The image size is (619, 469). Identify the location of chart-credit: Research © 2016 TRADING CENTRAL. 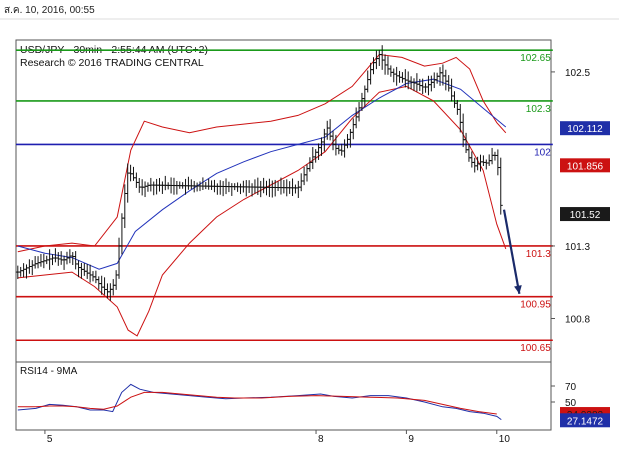
(112, 63).